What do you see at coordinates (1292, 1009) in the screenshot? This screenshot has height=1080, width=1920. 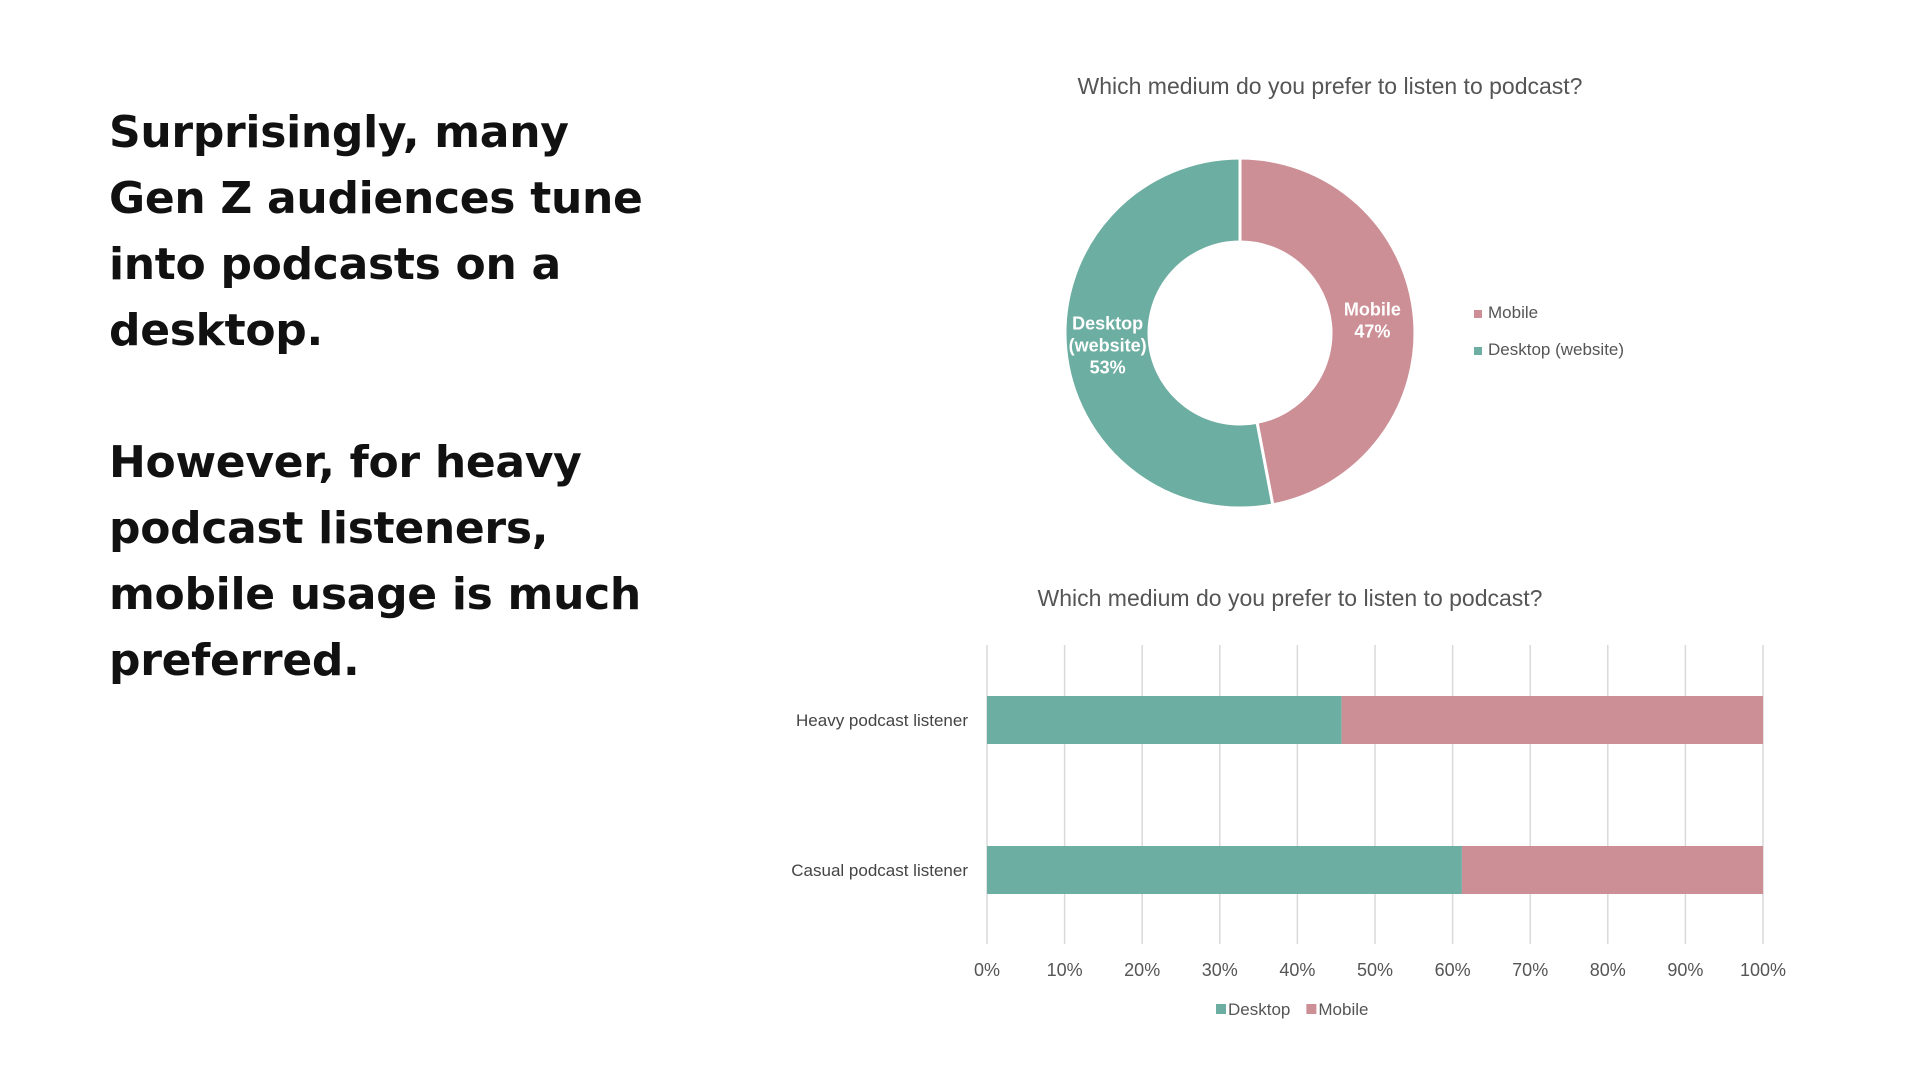 I see `bar-chart-legend: Desktop Mobile` at bounding box center [1292, 1009].